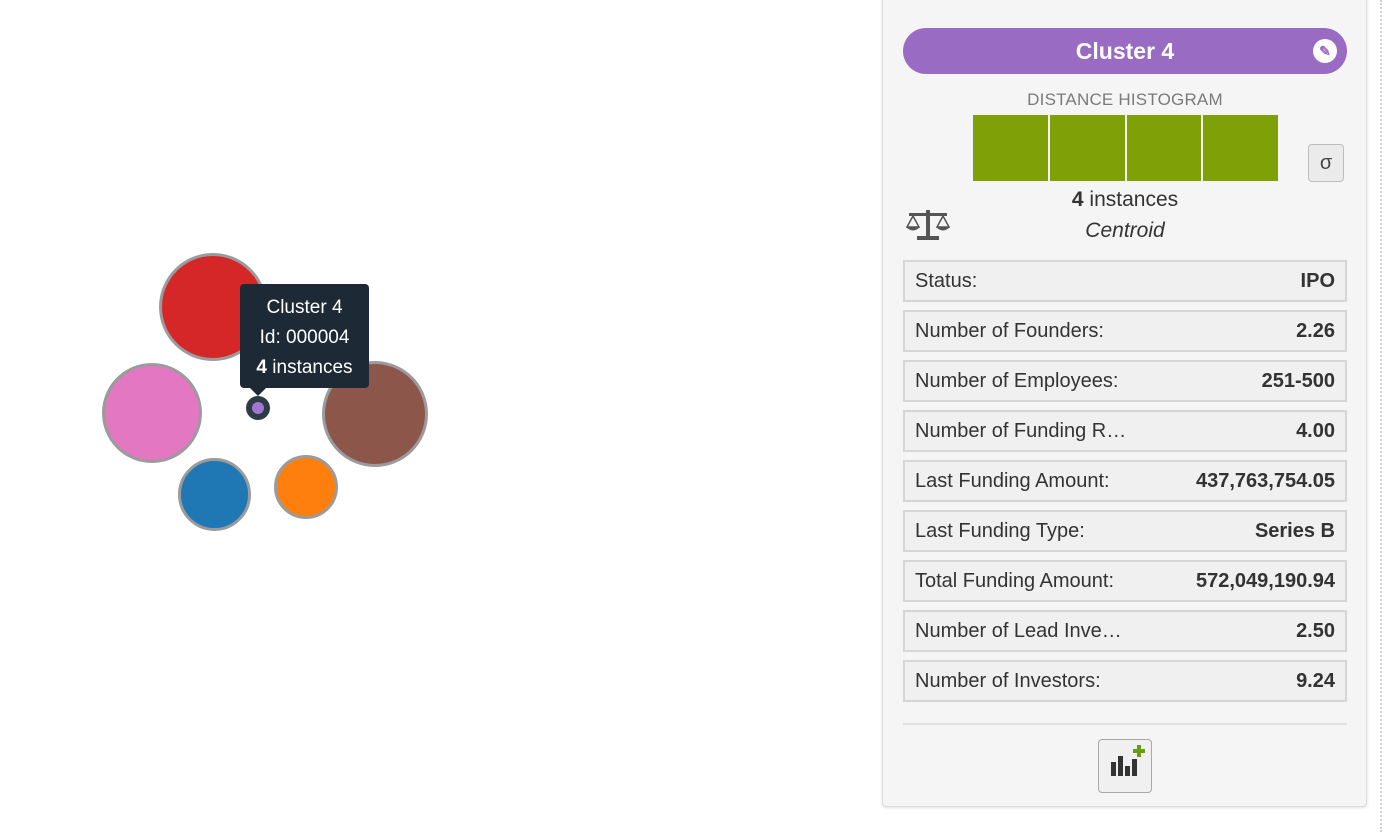  Describe the element at coordinates (1315, 680) in the screenshot. I see `field-value: 9.24` at that location.